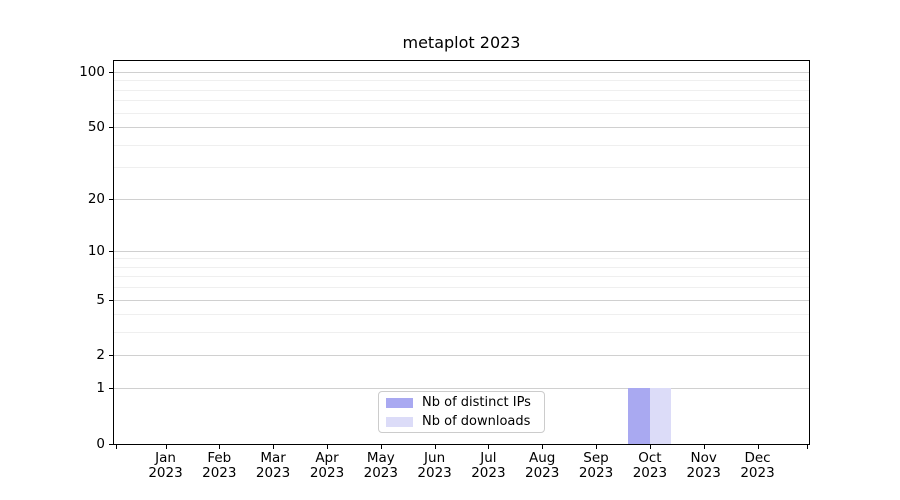 The image size is (900, 500). Describe the element at coordinates (542, 458) in the screenshot. I see `x-tick-month: Aug` at that location.